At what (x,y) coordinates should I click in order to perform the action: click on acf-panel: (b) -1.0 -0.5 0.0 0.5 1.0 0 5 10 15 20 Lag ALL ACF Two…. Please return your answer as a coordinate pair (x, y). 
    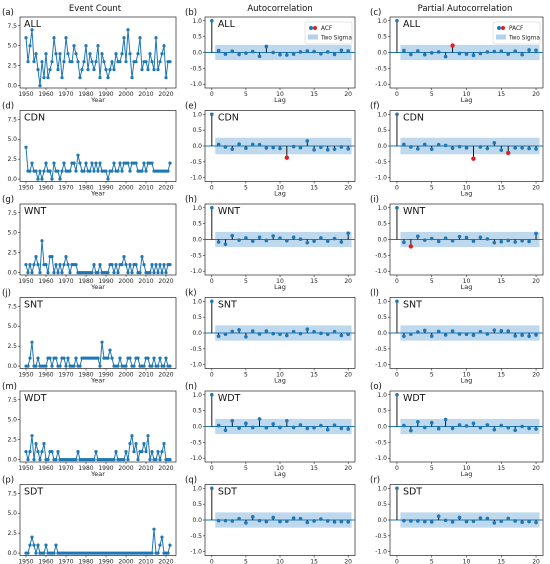
    Looking at the image, I should click on (270, 56).